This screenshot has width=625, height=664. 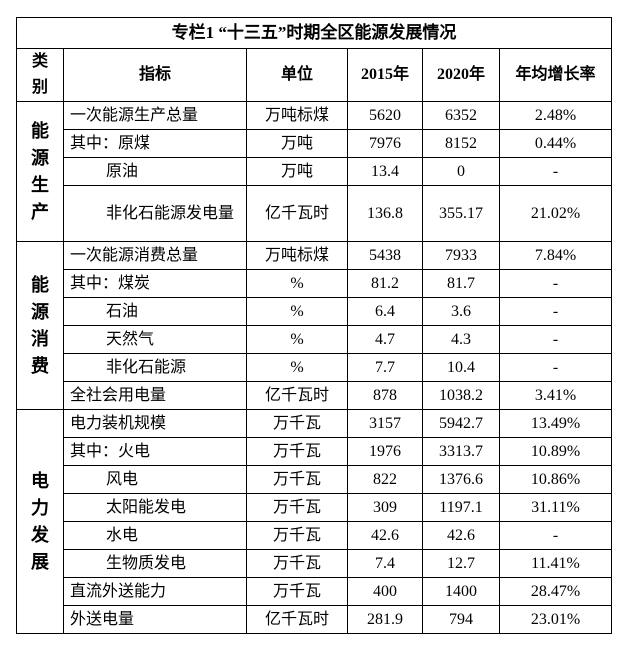 What do you see at coordinates (461, 367) in the screenshot?
I see `y2020-cell: 10.4` at bounding box center [461, 367].